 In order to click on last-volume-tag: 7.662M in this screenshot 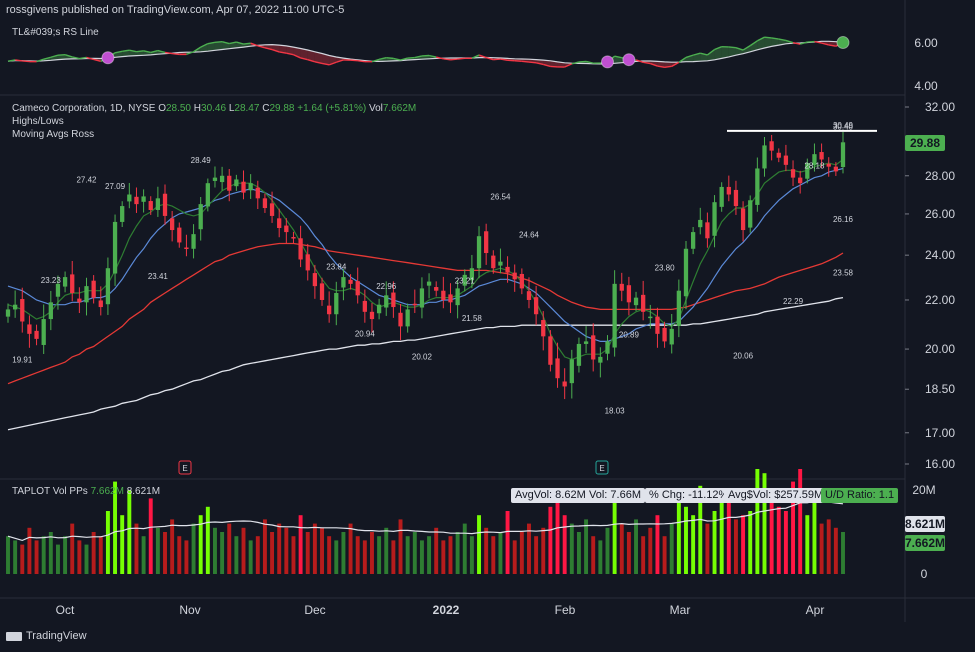, I will do `click(925, 543)`.